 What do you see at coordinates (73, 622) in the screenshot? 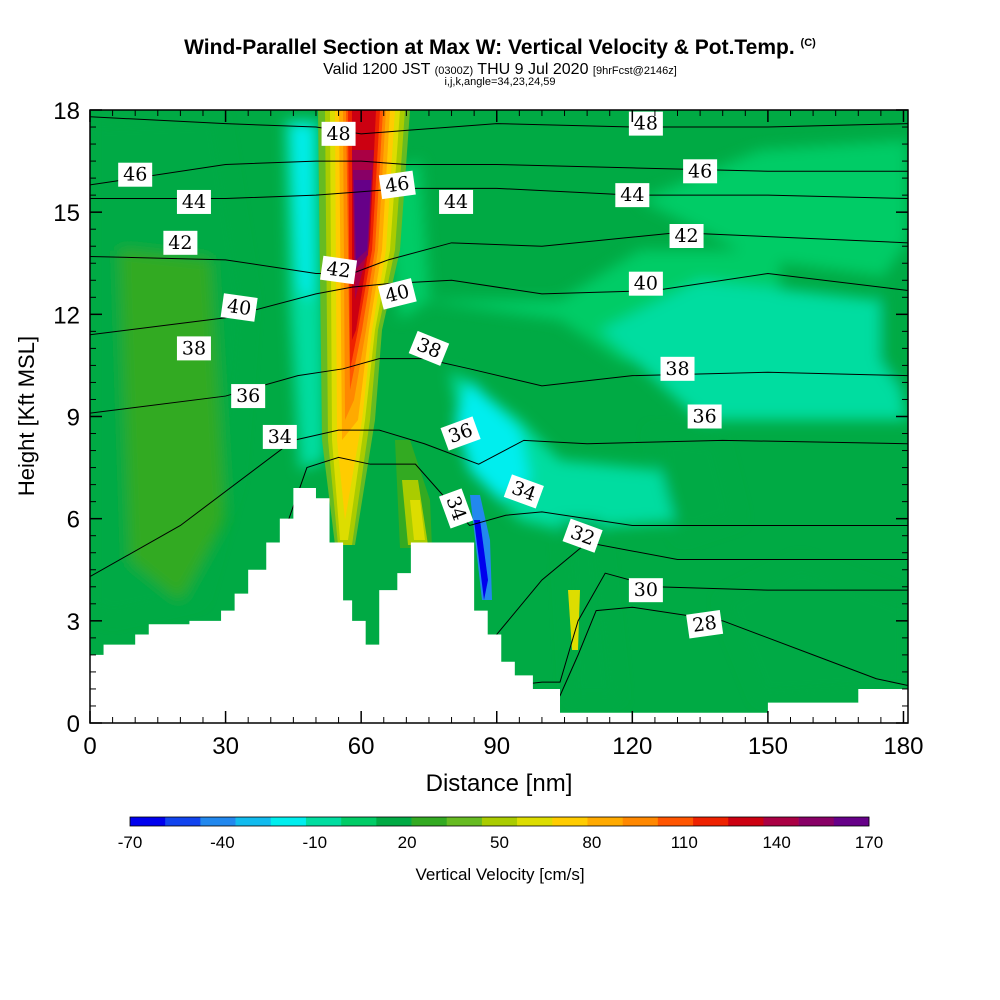
I see `y-tick-label: 3` at bounding box center [73, 622].